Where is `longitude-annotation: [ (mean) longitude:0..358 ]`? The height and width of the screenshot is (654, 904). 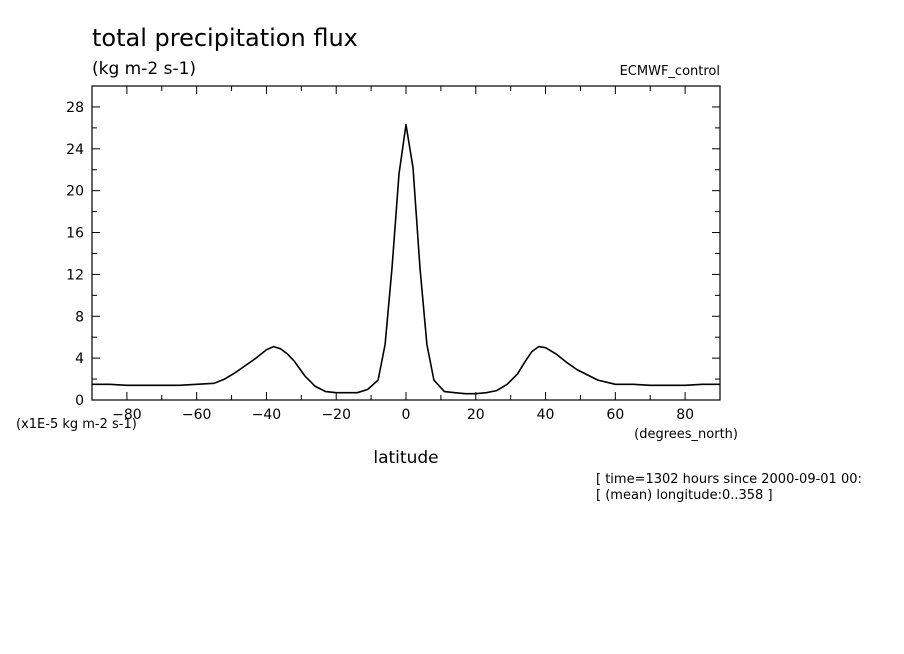 longitude-annotation: [ (mean) longitude:0..358 ] is located at coordinates (684, 495).